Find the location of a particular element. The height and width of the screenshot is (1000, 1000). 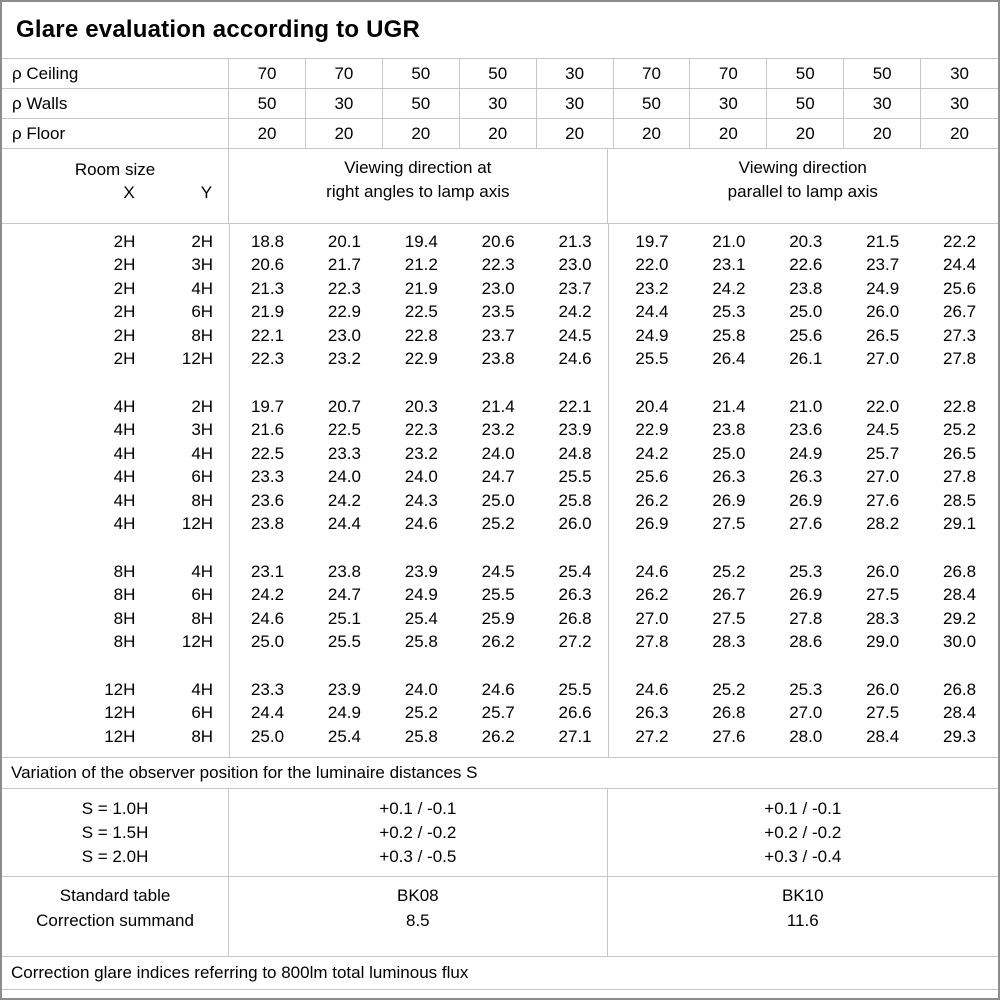

ugr-value-cell: 23.1 is located at coordinates (267, 571).